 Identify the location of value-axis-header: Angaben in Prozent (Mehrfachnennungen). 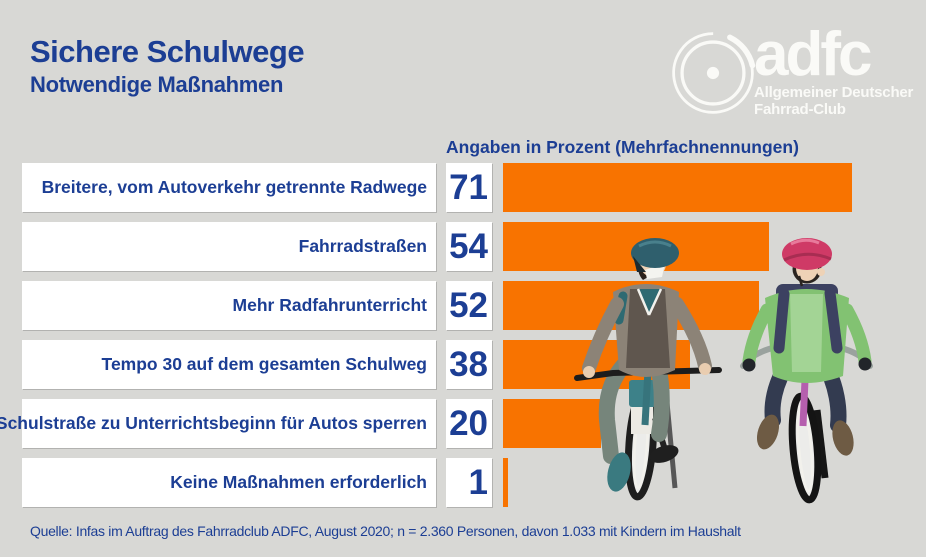
(622, 147).